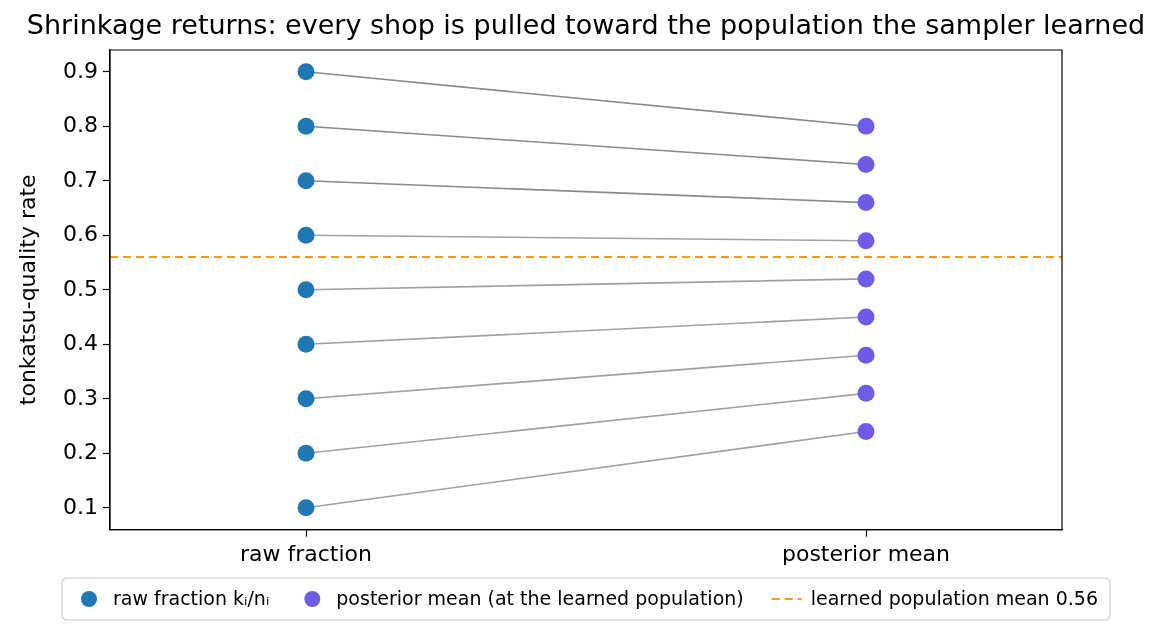 The image size is (1172, 633). What do you see at coordinates (80, 125) in the screenshot?
I see `y-tick-label: 0.8` at bounding box center [80, 125].